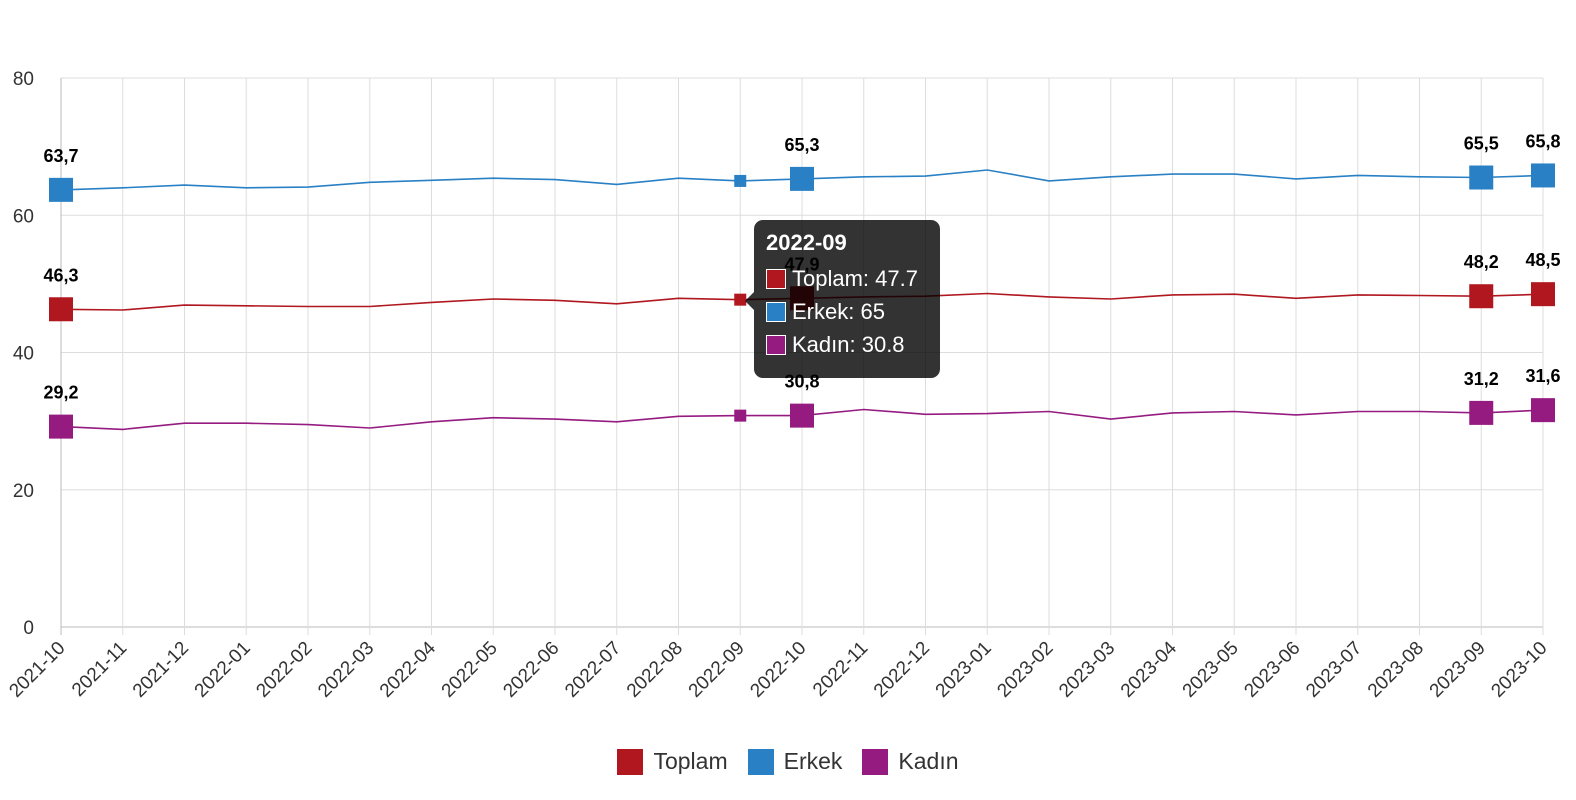 The width and height of the screenshot is (1576, 800). What do you see at coordinates (37, 670) in the screenshot?
I see `x-tick-label: 2021-10` at bounding box center [37, 670].